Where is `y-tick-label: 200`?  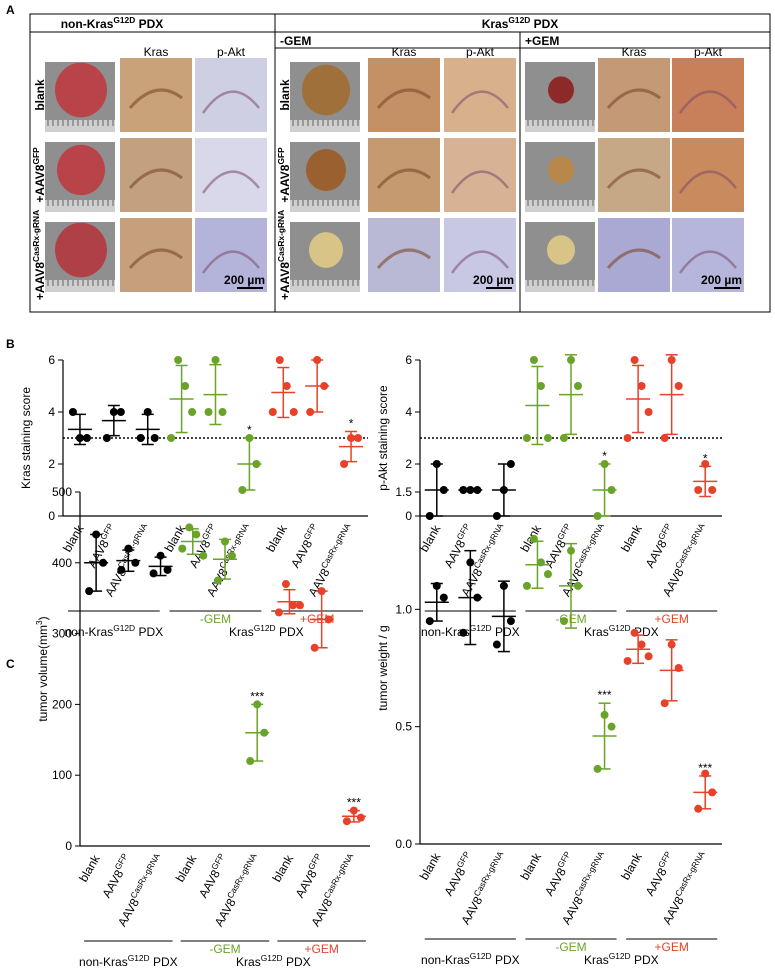
y-tick-label: 200 is located at coordinates (62, 704).